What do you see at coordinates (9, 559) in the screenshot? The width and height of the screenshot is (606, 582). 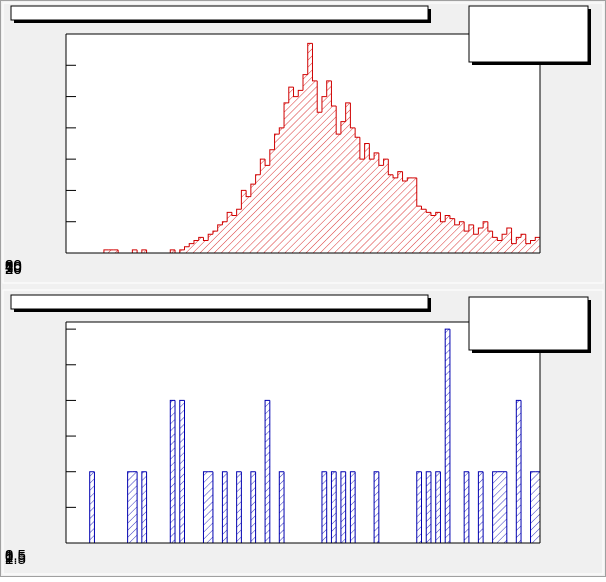 I see `y-tick-label: 1` at bounding box center [9, 559].